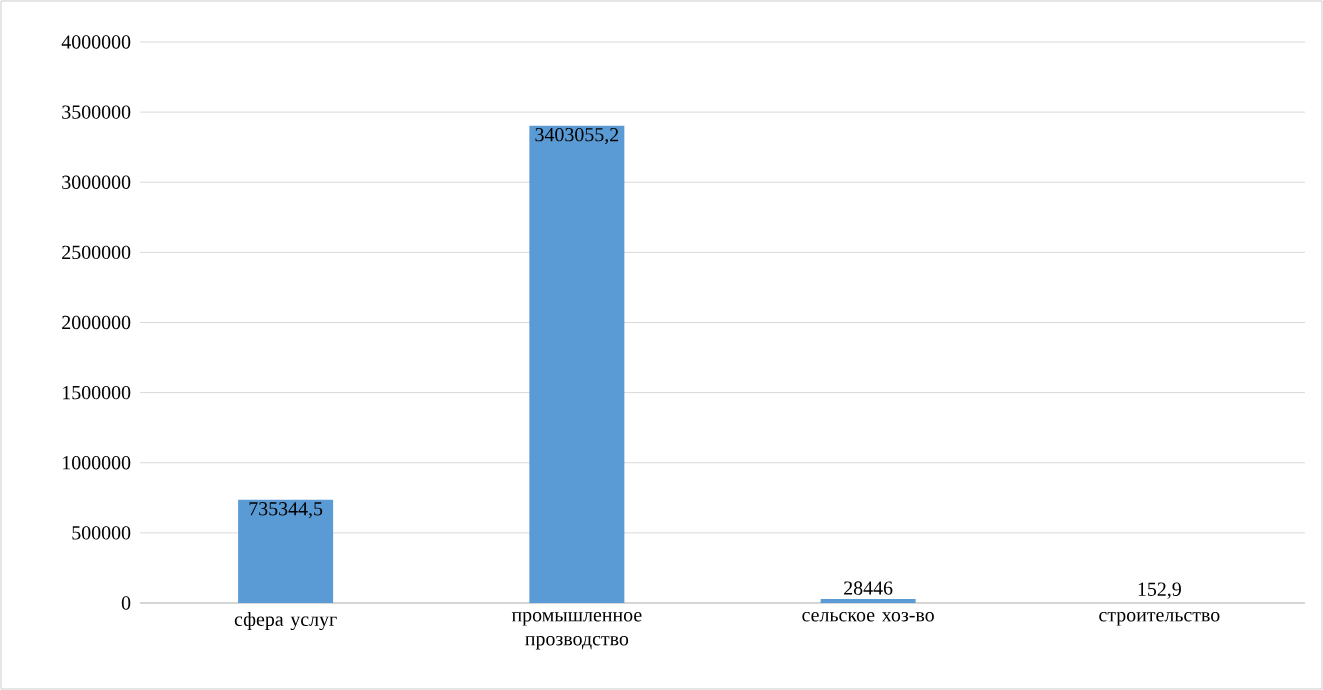  Describe the element at coordinates (97, 463) in the screenshot. I see `y-tick-label: 1000000` at that location.